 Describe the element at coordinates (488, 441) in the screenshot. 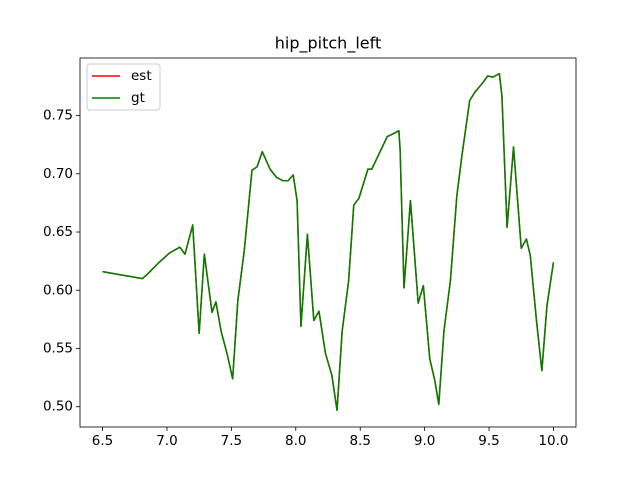

I see `x-tick-label: 9.5` at that location.